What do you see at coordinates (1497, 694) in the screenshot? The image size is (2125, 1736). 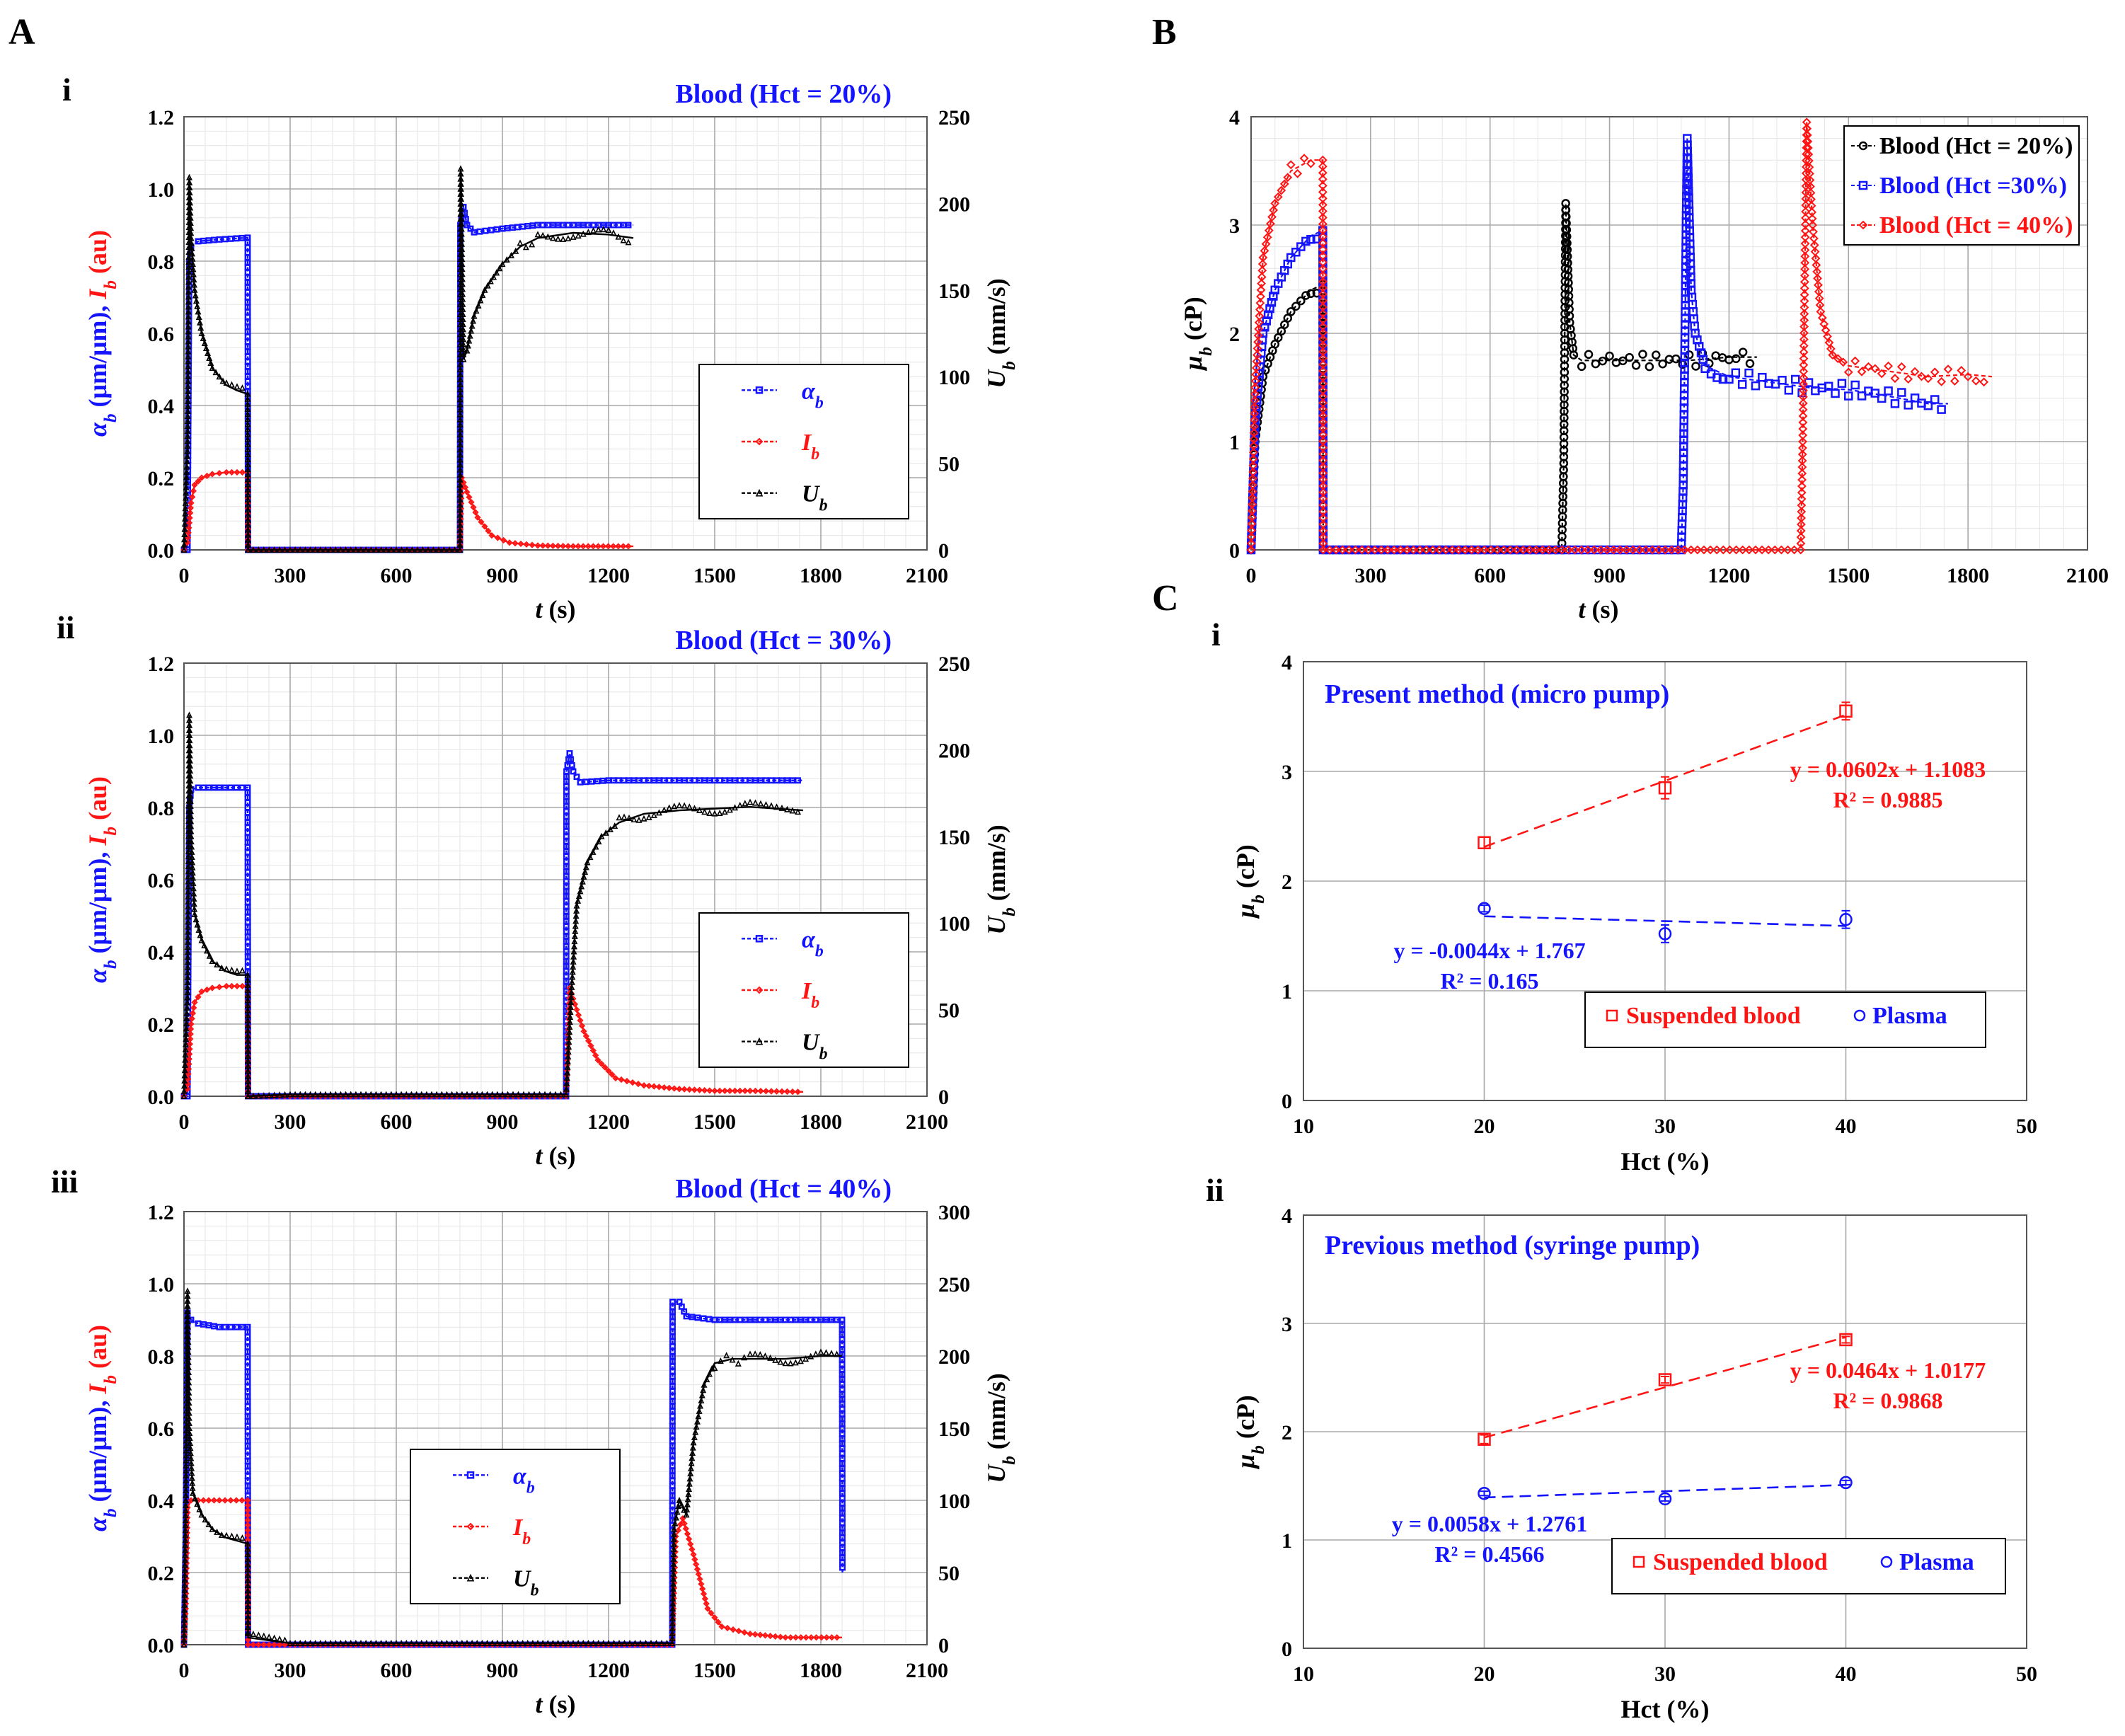 I see `chart-title: Present method (micro pump)` at bounding box center [1497, 694].